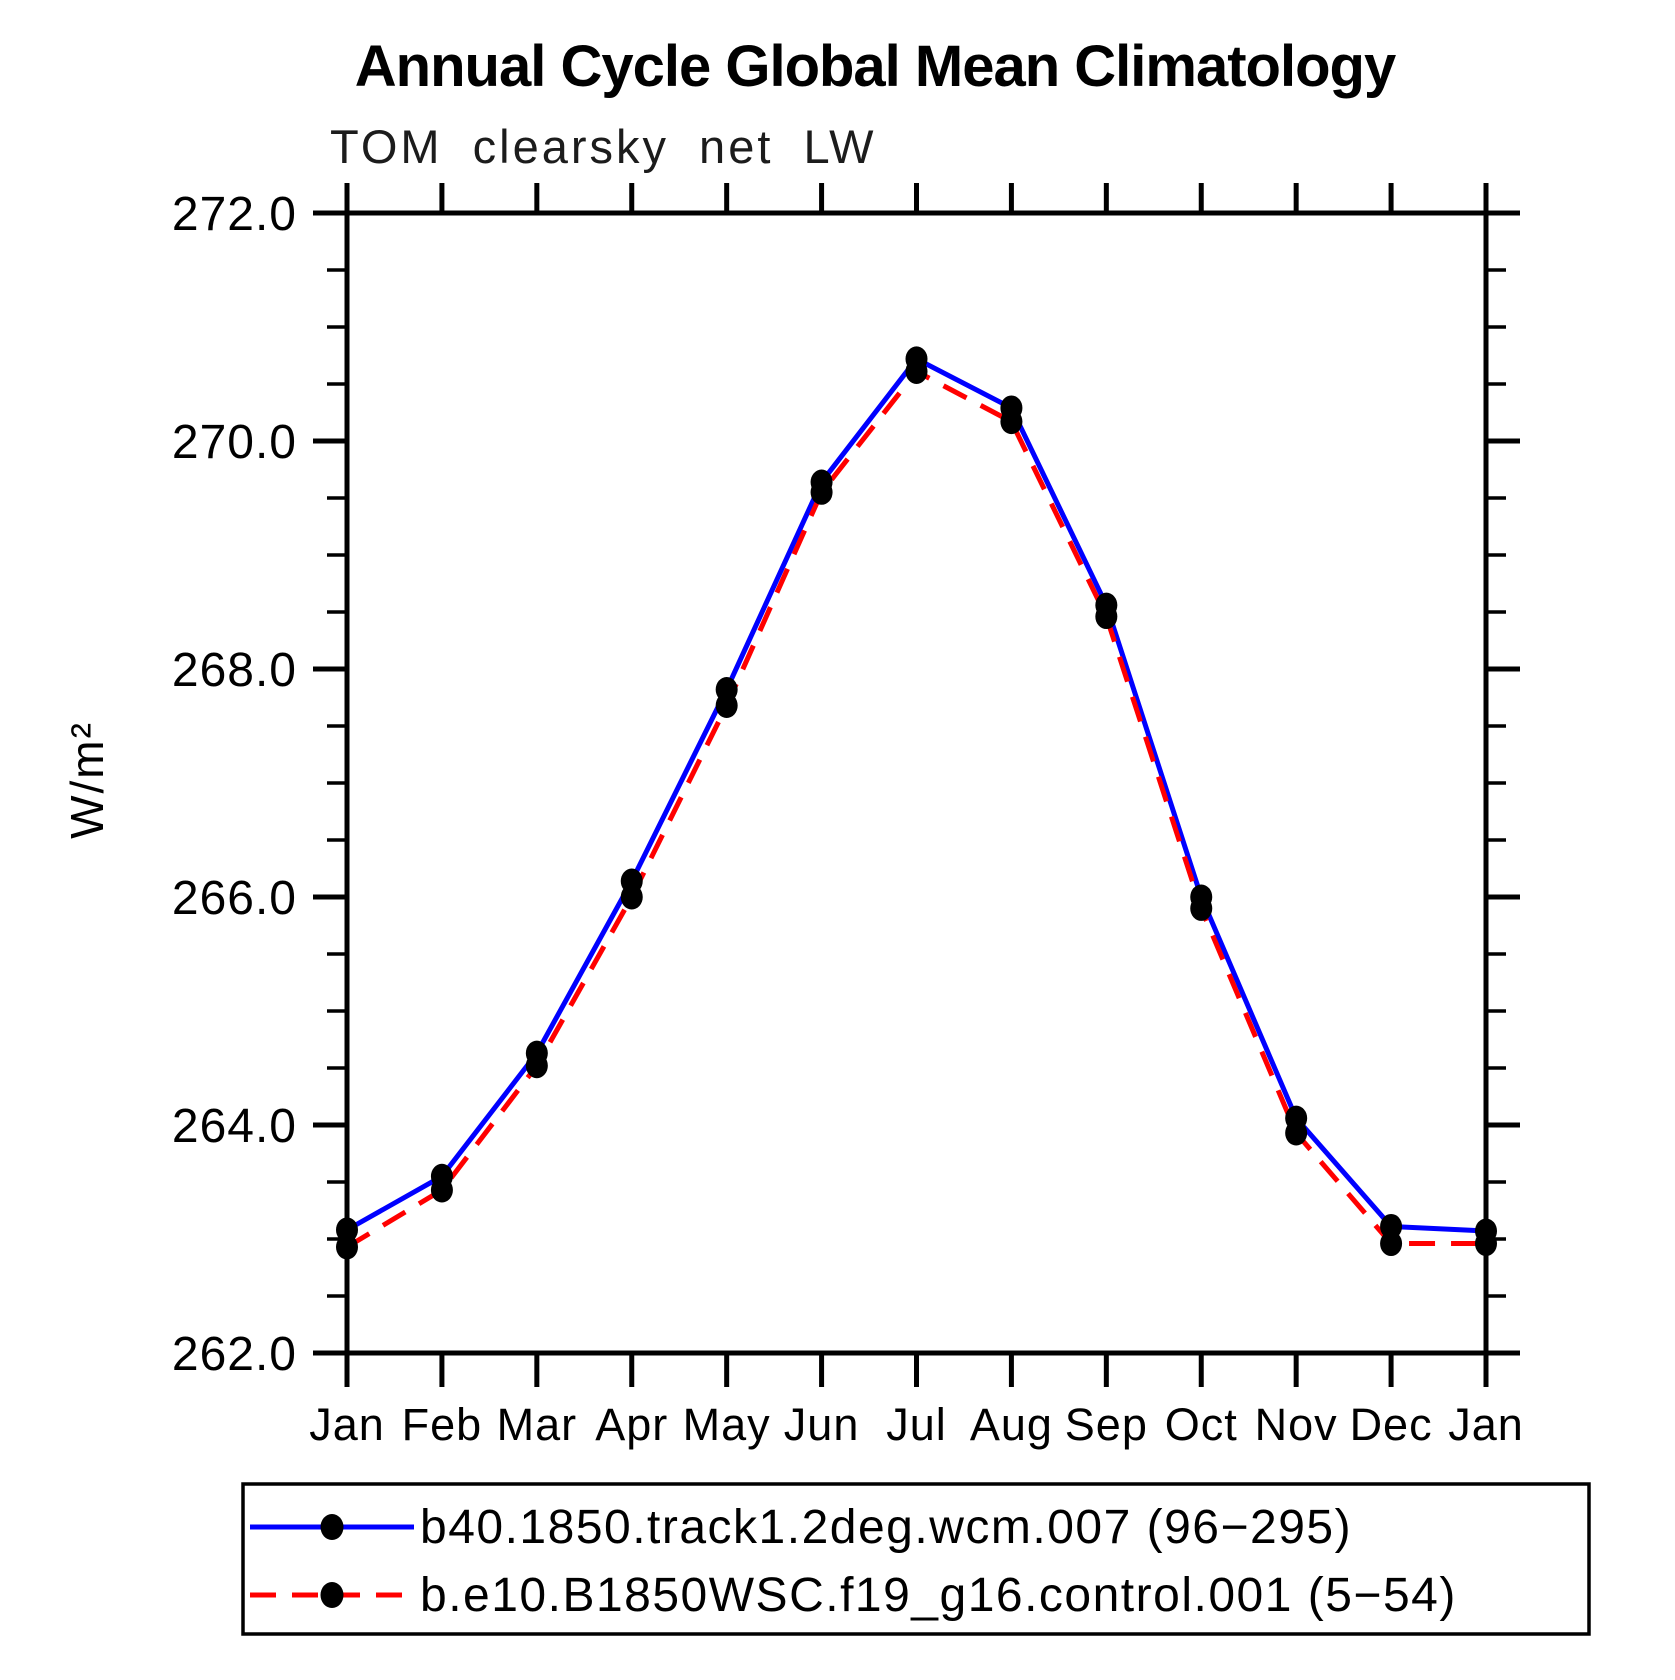 Image resolution: width=1675 pixels, height=1680 pixels. Describe the element at coordinates (234, 784) in the screenshot. I see `y-tick-labels: 262.0 264.0 266.0 268.0 270.0 272.0` at that location.